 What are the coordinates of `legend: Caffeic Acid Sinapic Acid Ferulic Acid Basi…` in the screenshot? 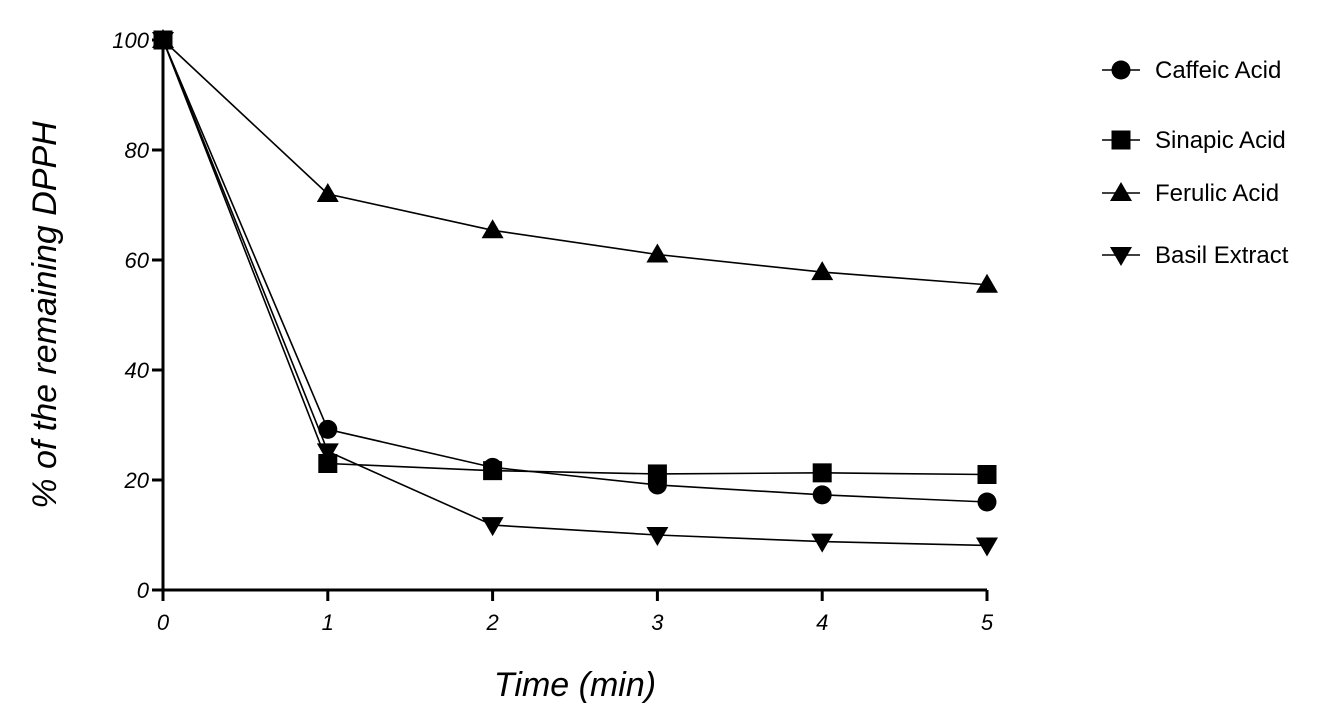 It's located at (1195, 163).